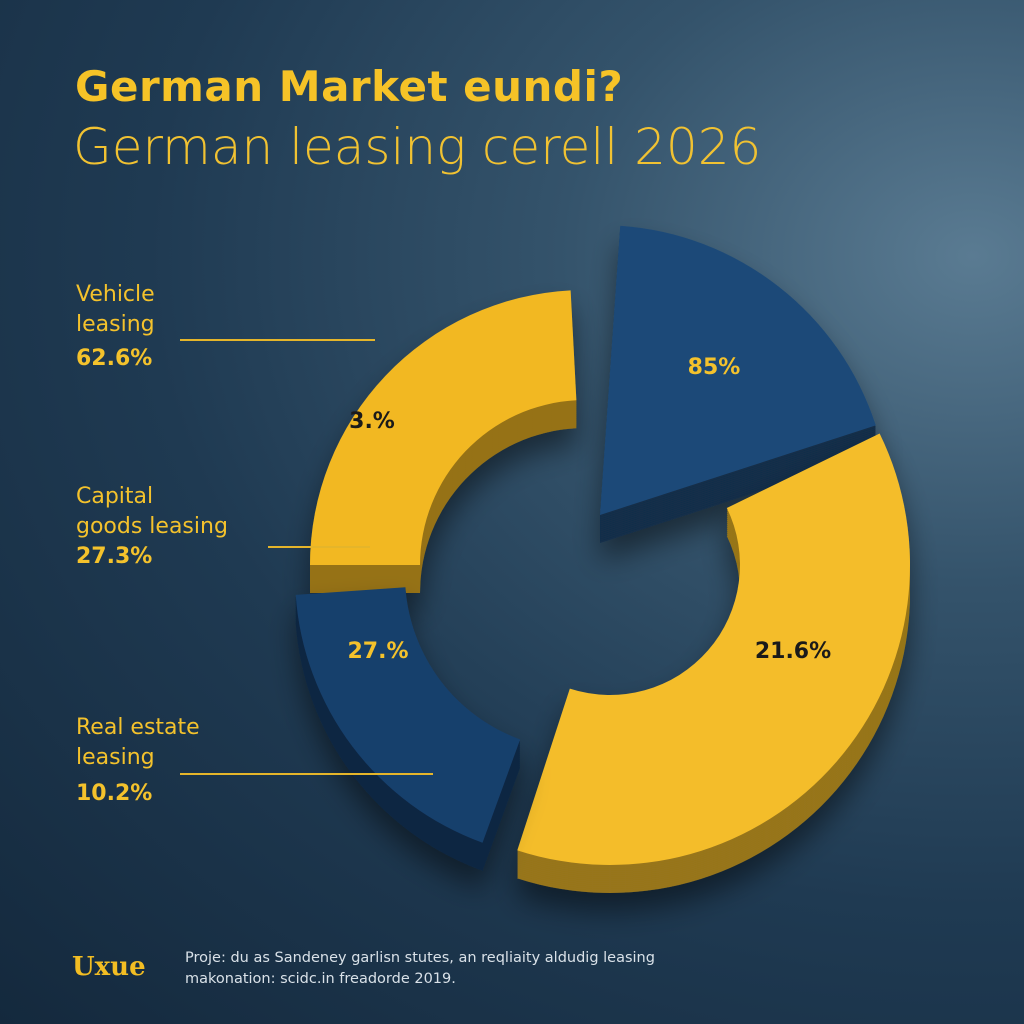  Describe the element at coordinates (109, 967) in the screenshot. I see `logo: Uxue` at that location.